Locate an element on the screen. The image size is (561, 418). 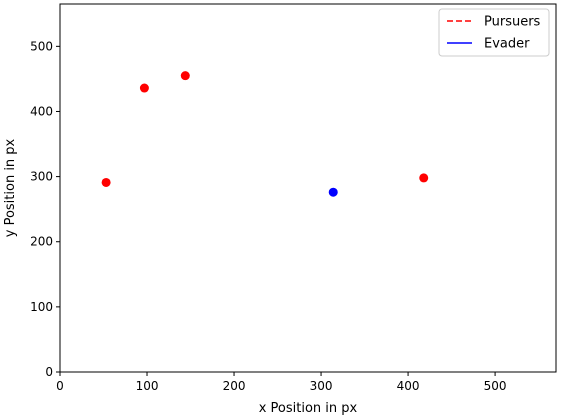
x-tick-label: 500 is located at coordinates (495, 386).